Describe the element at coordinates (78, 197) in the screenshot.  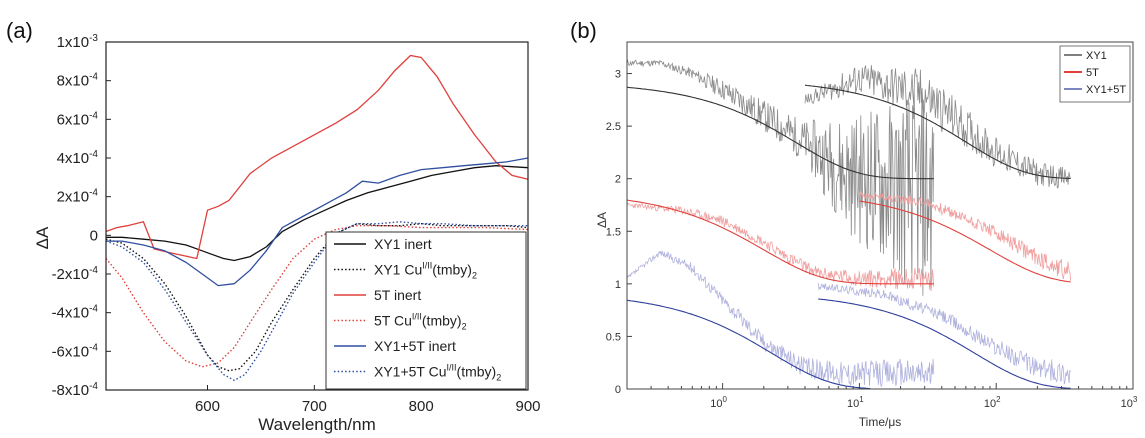
I see `chart-a-ytick-label: 2x10⁻⁴` at that location.